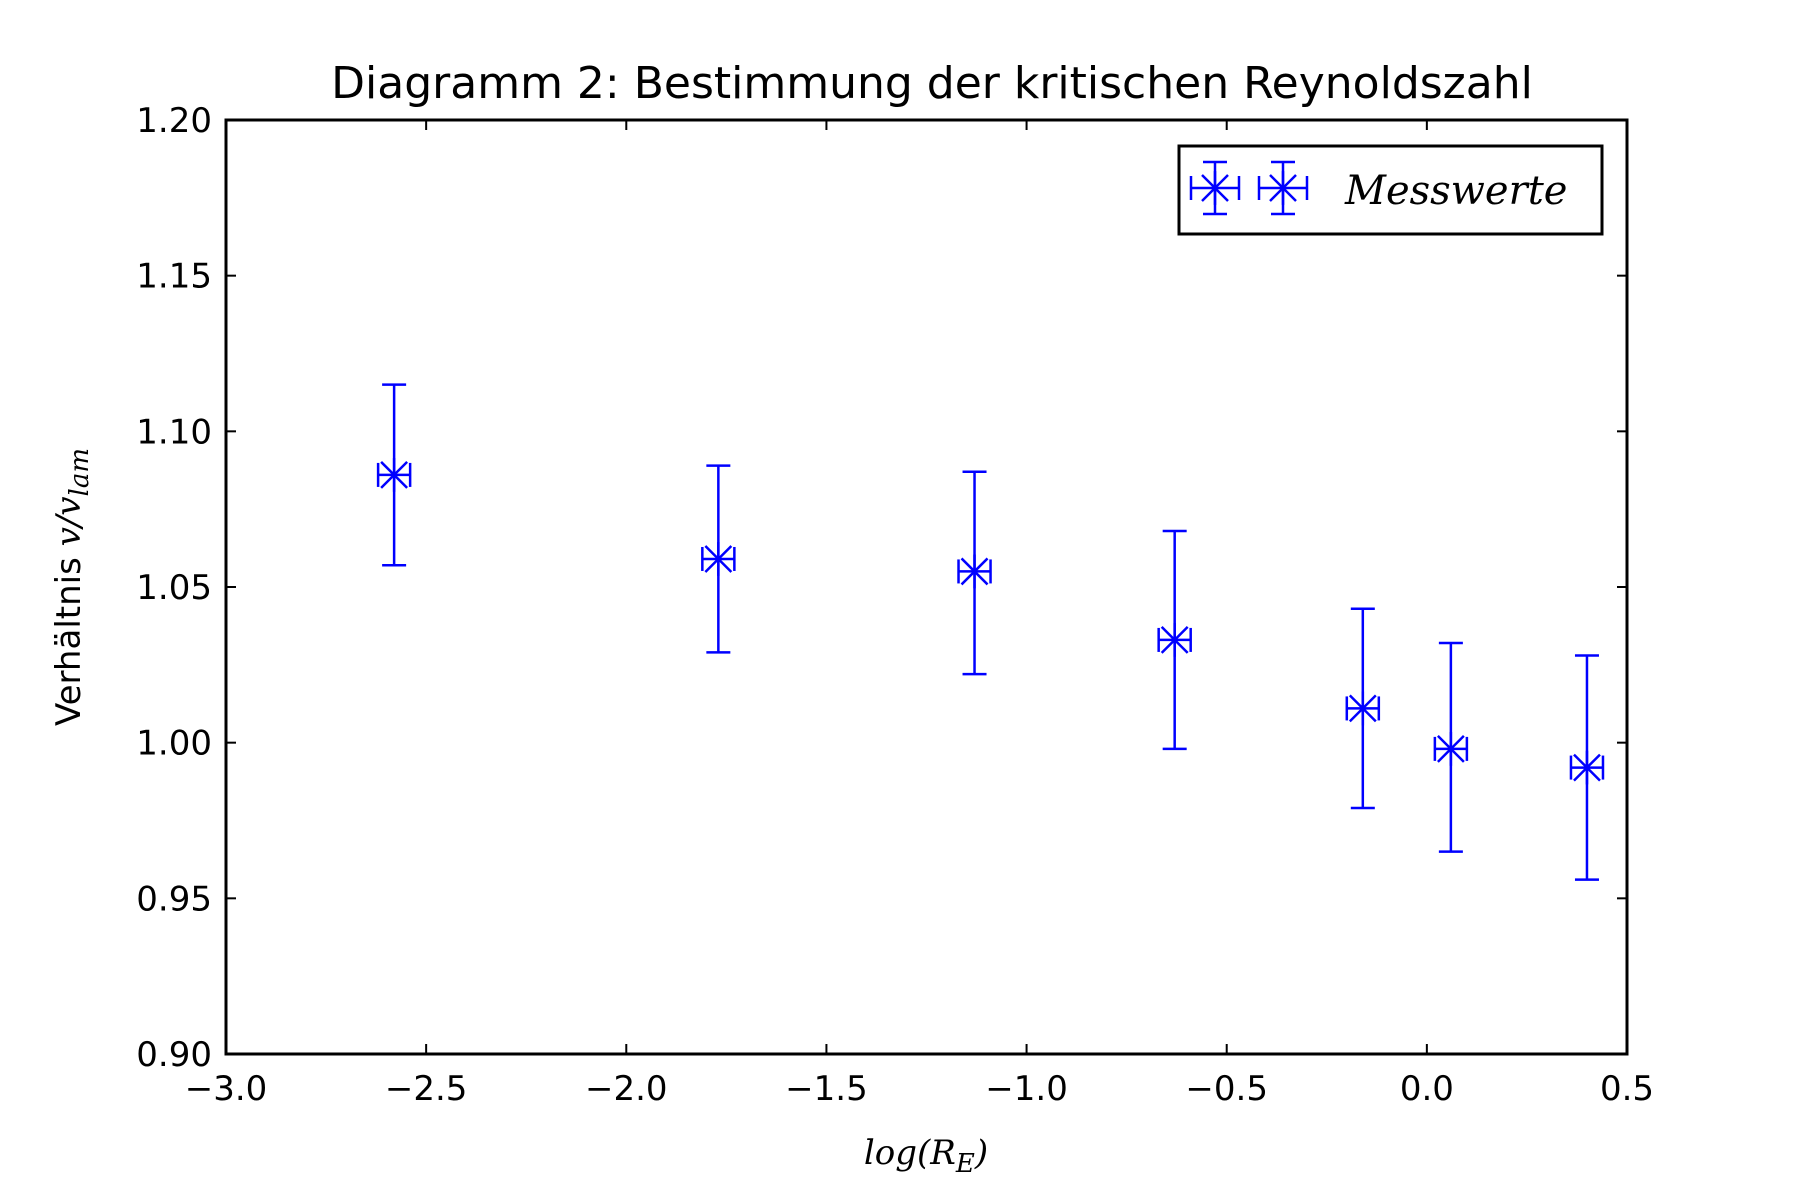 This screenshot has height=1200, width=1800. What do you see at coordinates (174, 121) in the screenshot?
I see `y-tick-label: 1.20` at bounding box center [174, 121].